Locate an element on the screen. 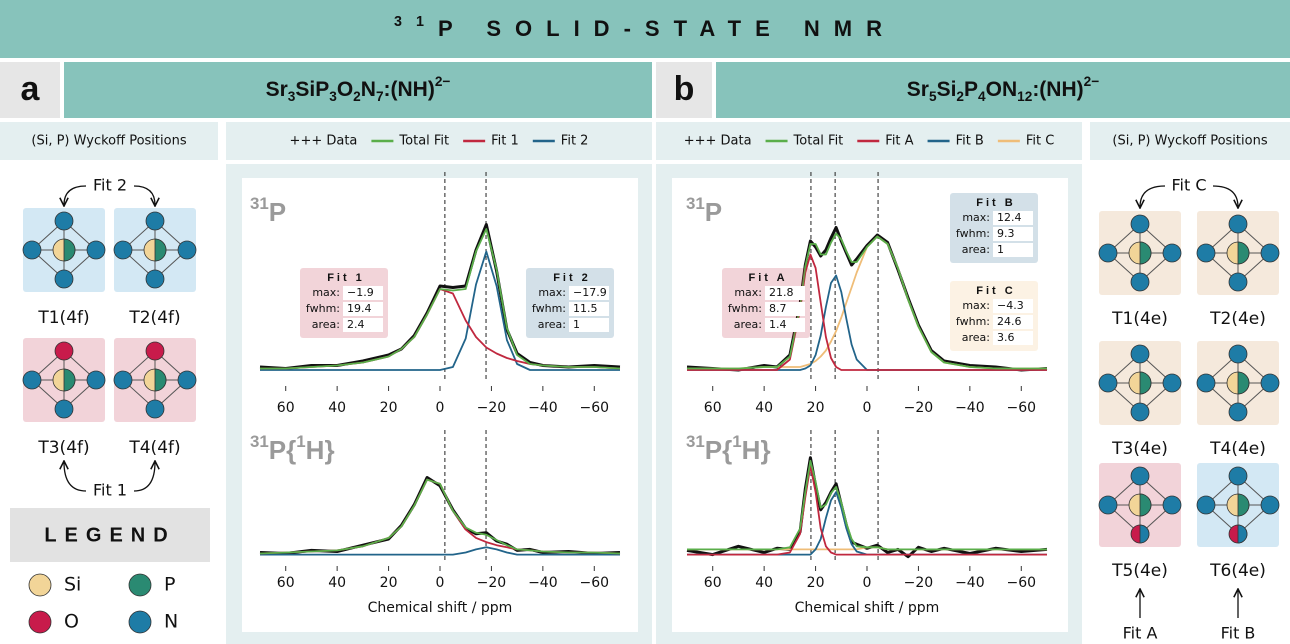 The height and width of the screenshot is (644, 1290). text-part: 3 is located at coordinates (292, 96).